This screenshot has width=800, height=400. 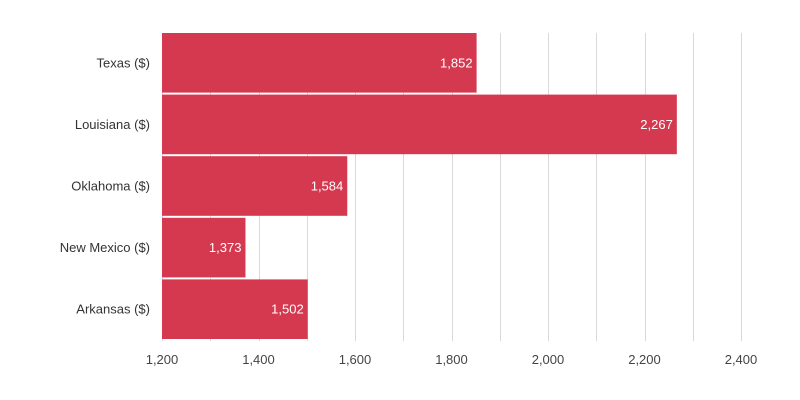 What do you see at coordinates (123, 62) in the screenshot?
I see `category-label: Texas ($)` at bounding box center [123, 62].